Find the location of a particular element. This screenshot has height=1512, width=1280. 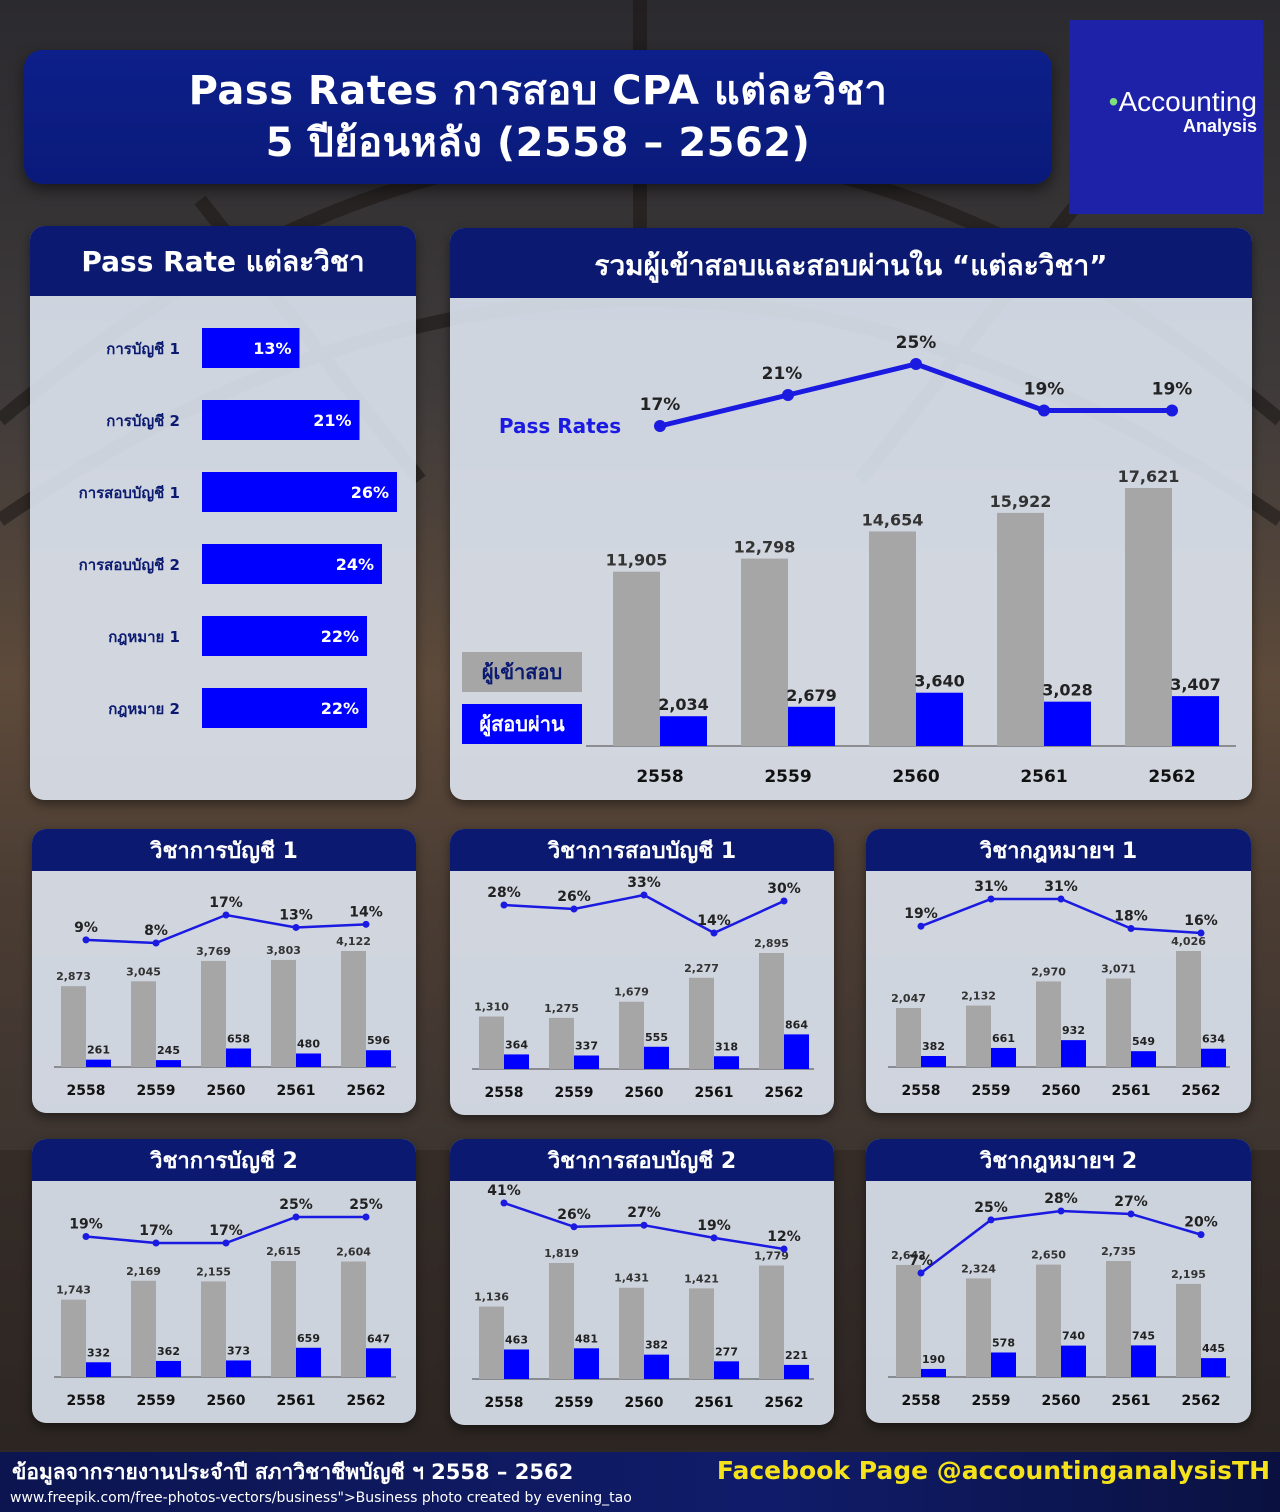

passers-value-label: 261 is located at coordinates (98, 1050).